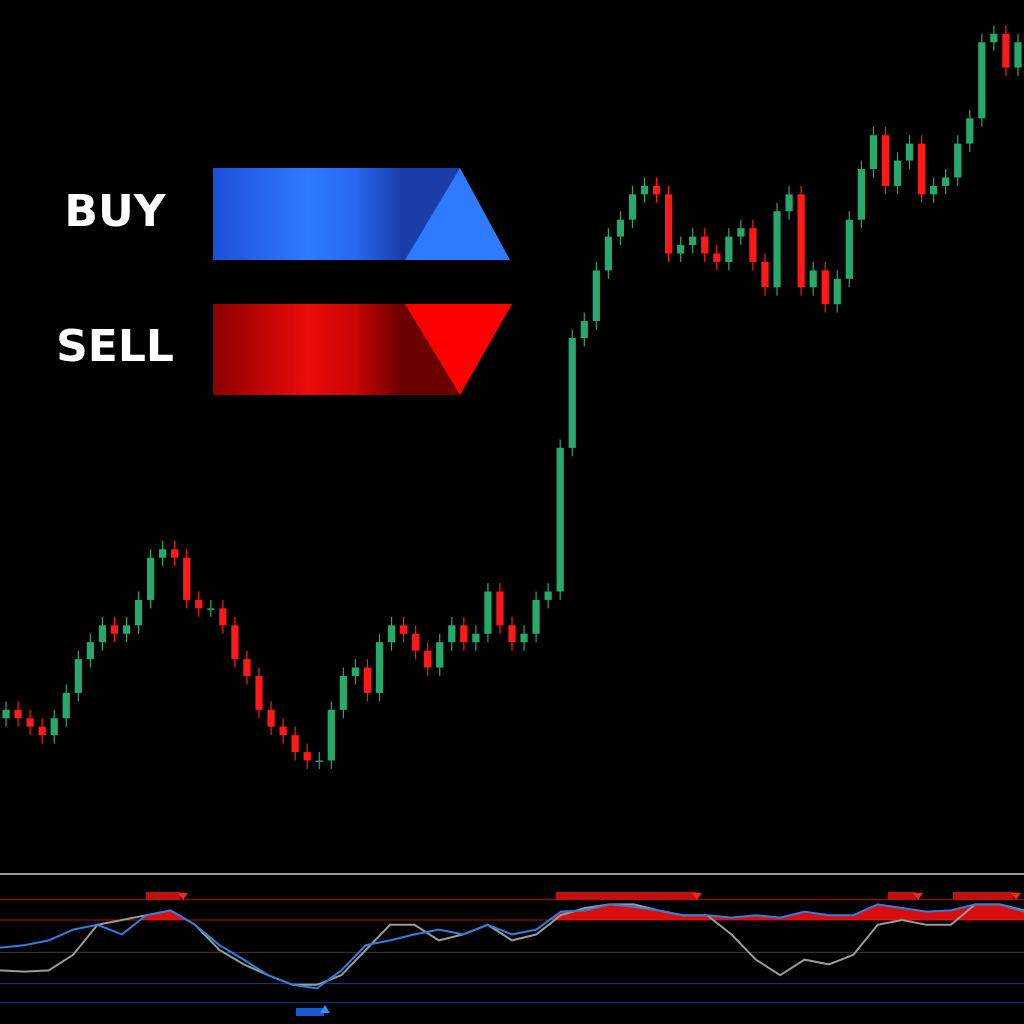 This screenshot has height=1024, width=1024. Describe the element at coordinates (284, 281) in the screenshot. I see `legend-box: BUY SELL` at that location.